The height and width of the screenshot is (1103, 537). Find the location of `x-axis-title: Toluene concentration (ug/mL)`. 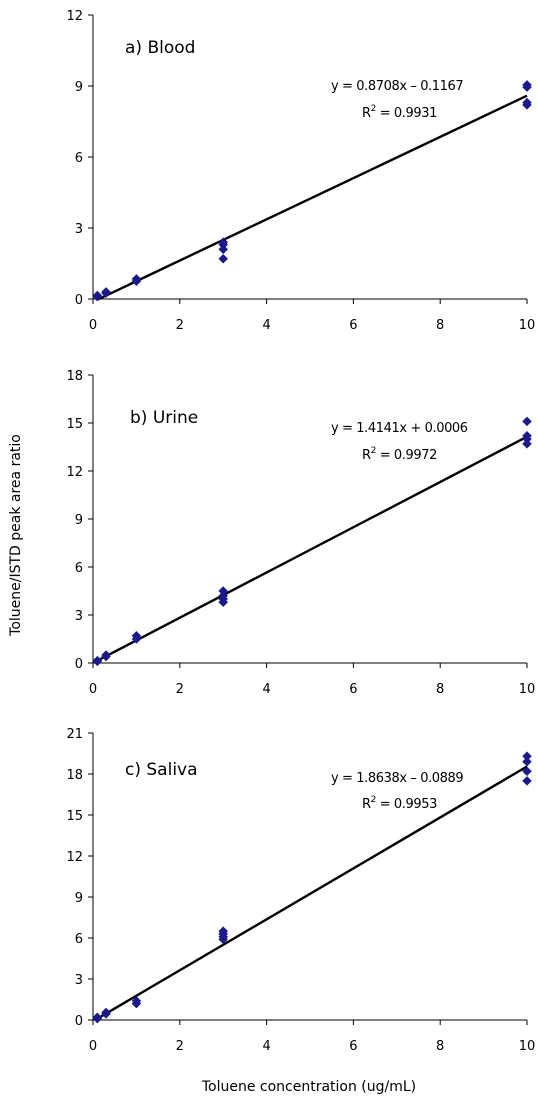

x-axis-title: Toluene concentration (ug/mL) is located at coordinates (308, 1087).